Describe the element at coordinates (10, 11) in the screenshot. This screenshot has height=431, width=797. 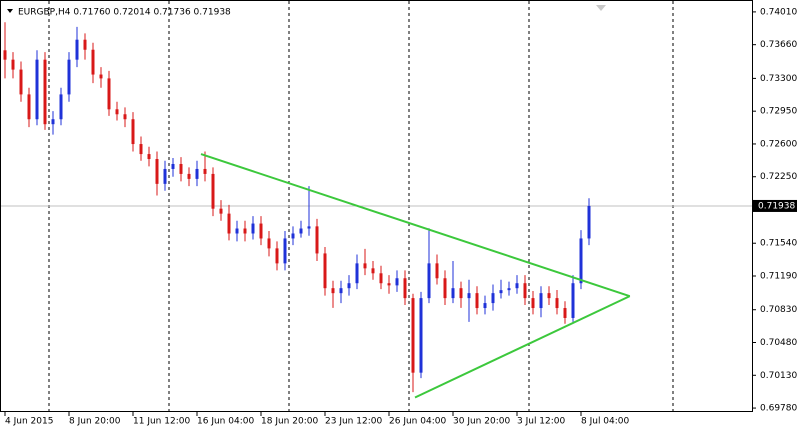
I see `menu-arrow` at that location.